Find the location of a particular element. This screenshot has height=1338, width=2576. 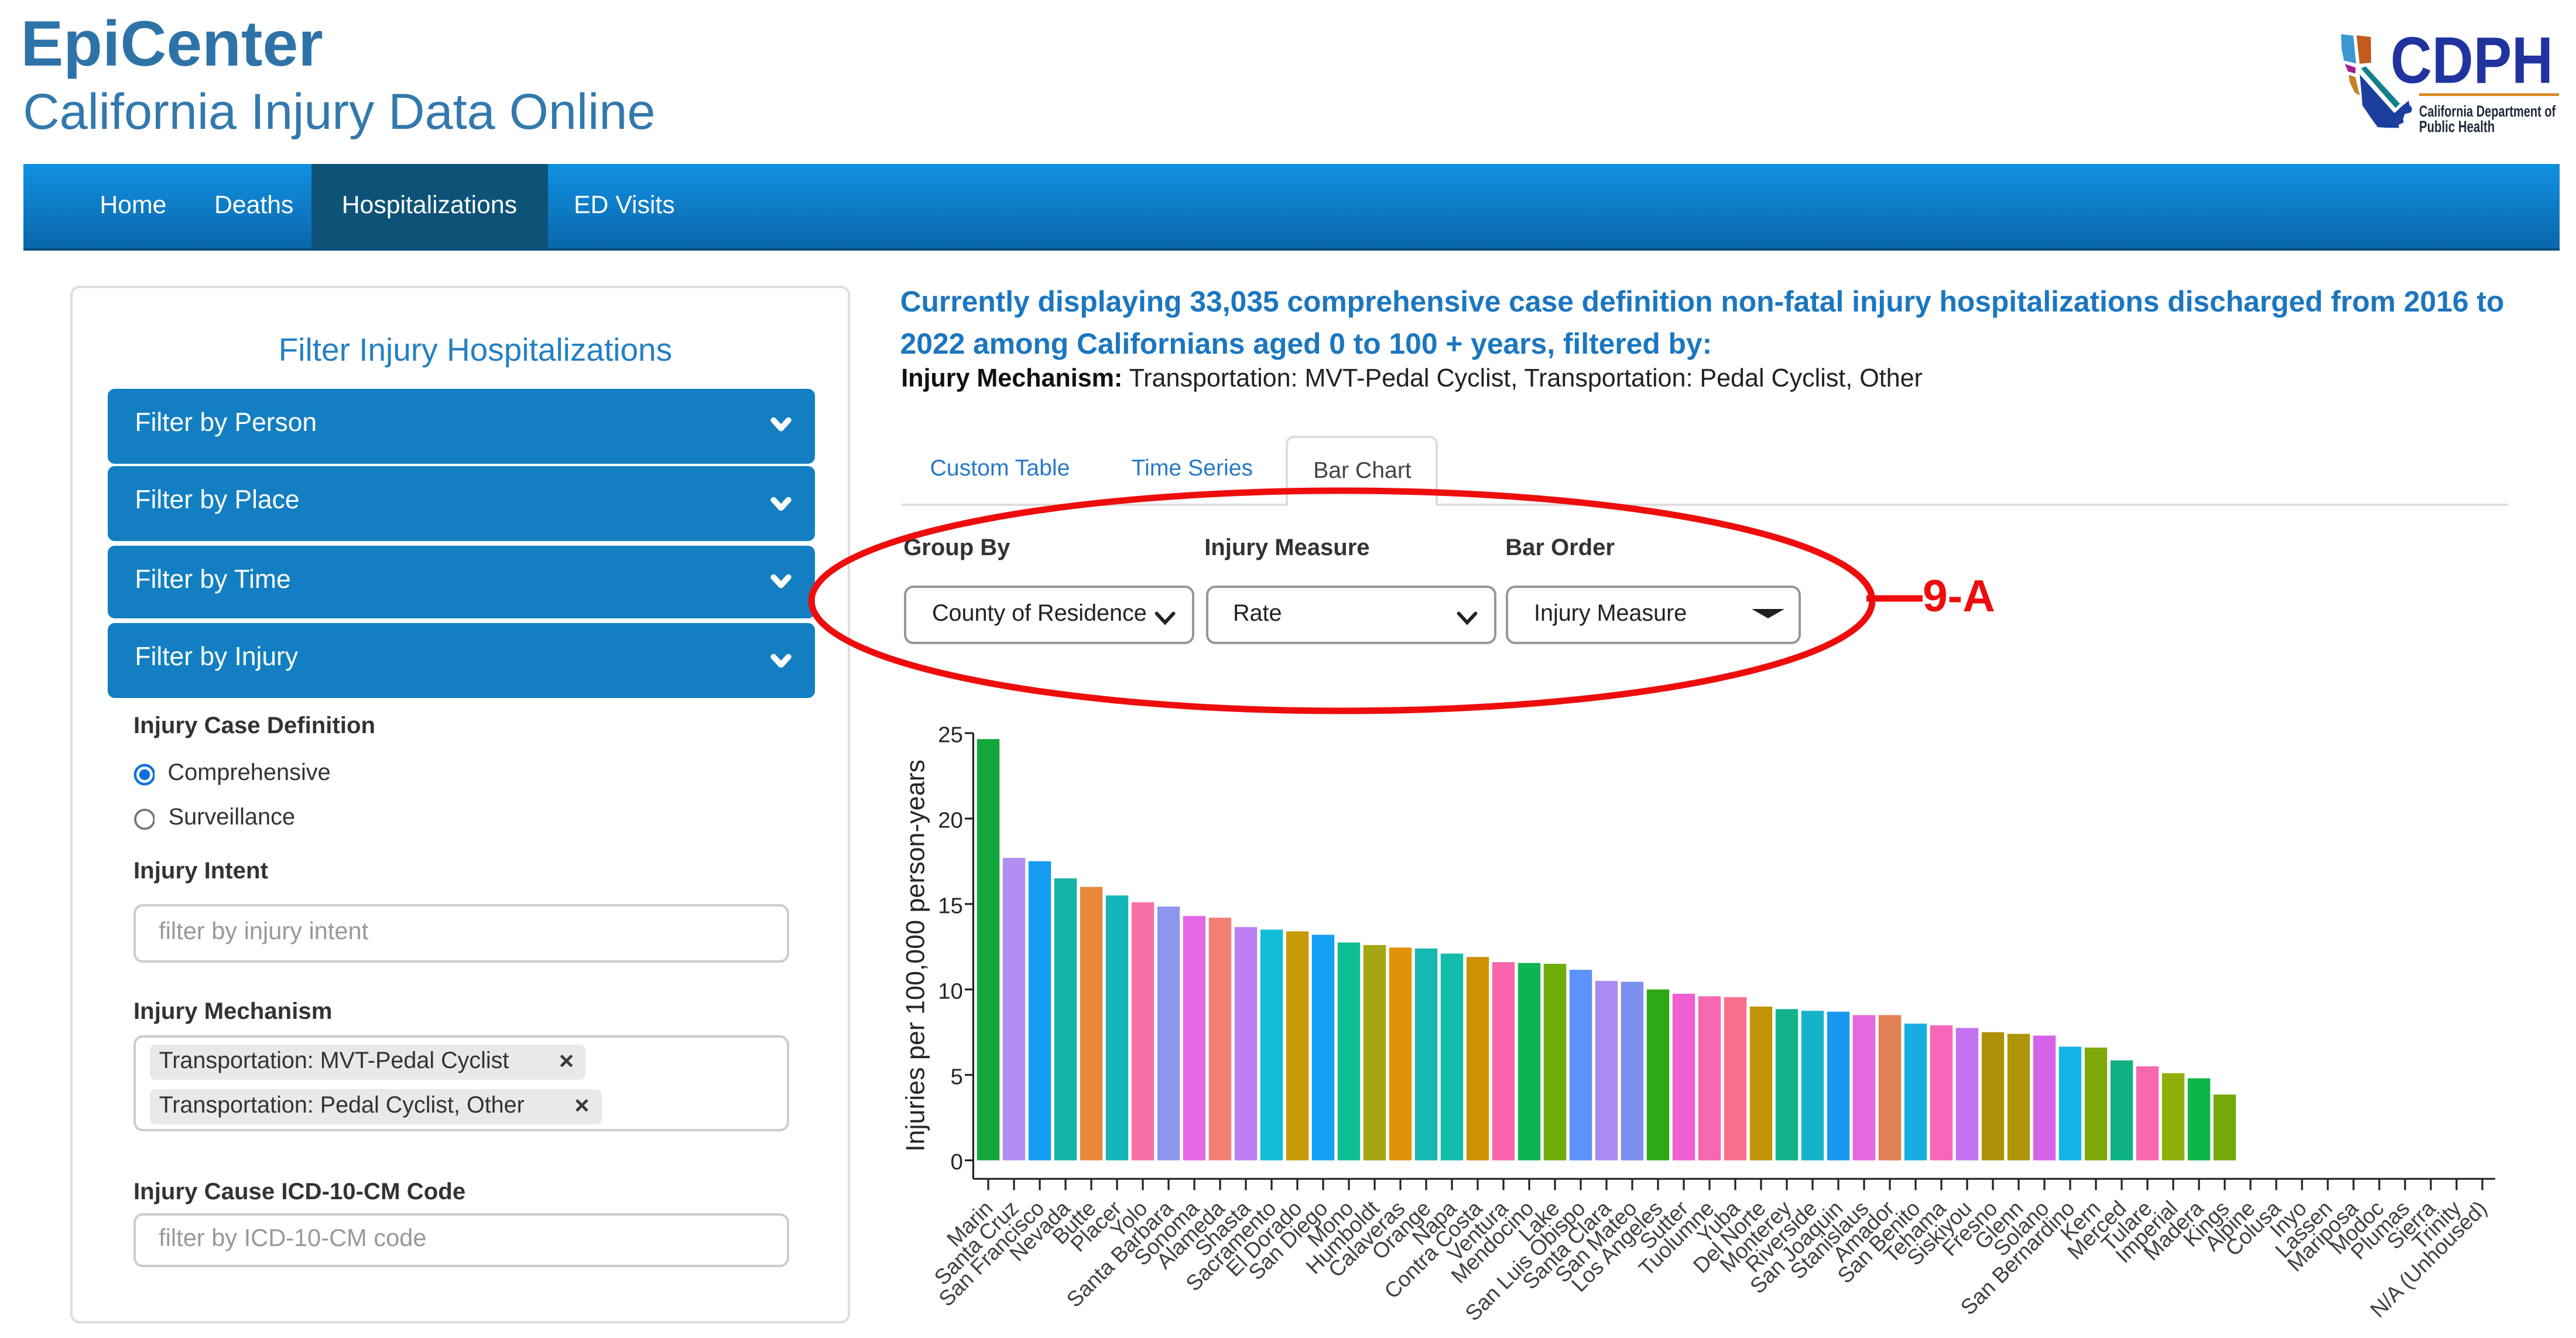

svg-text: 15 is located at coordinates (950, 905).